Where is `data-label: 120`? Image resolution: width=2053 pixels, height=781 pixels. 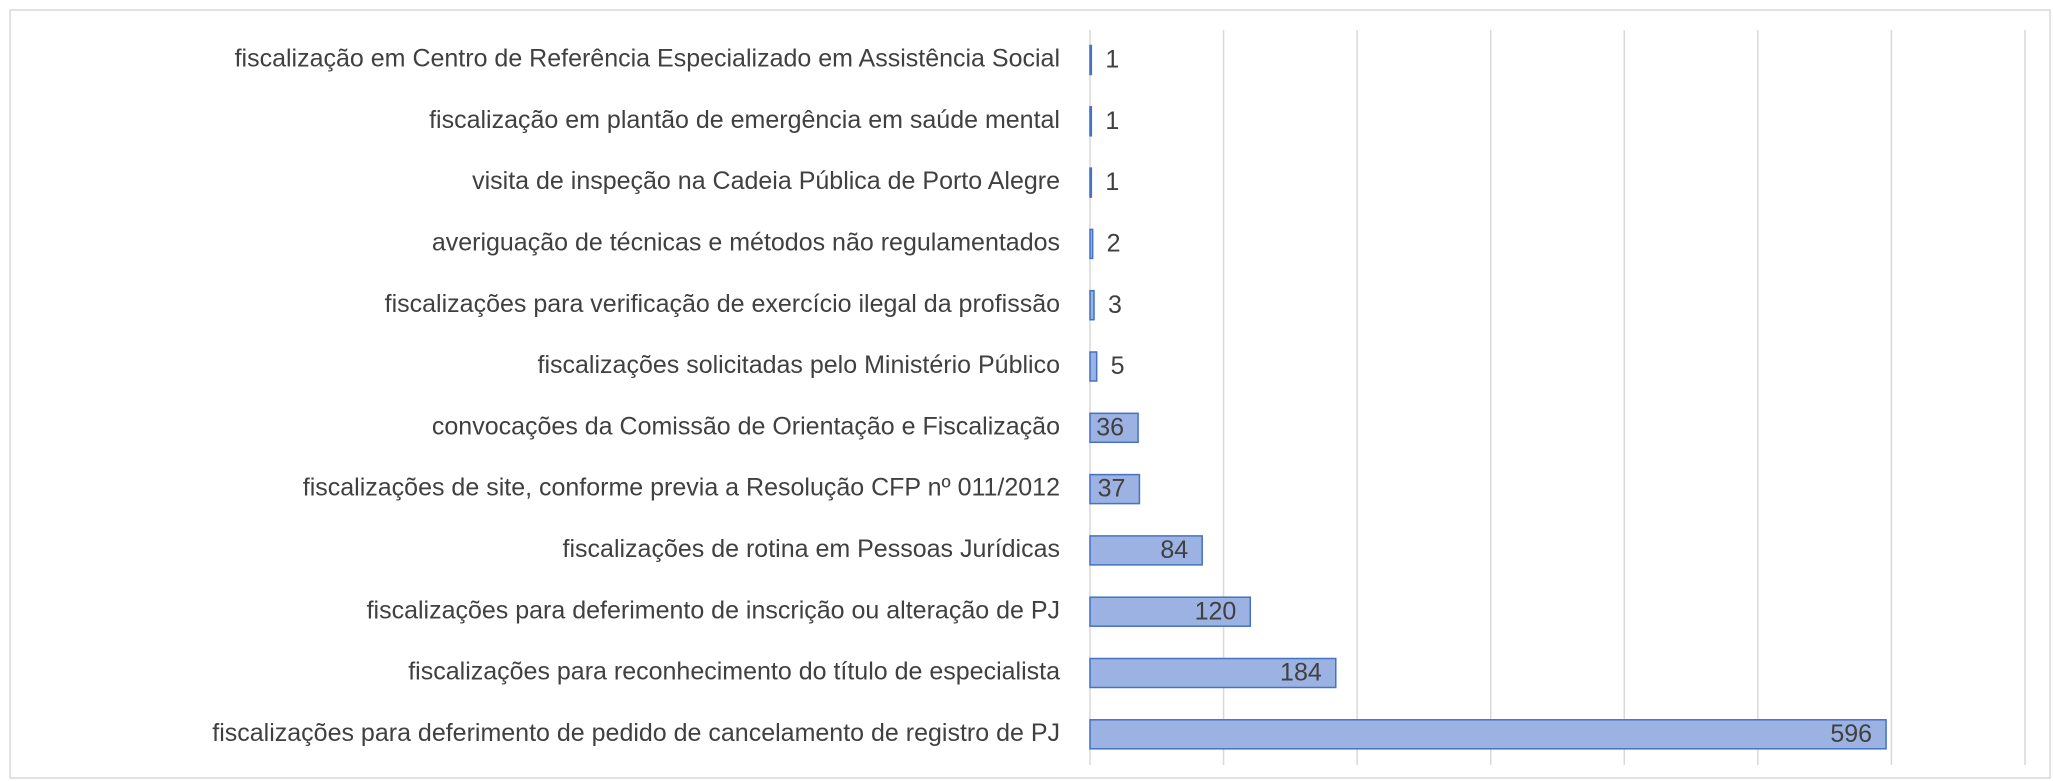 data-label: 120 is located at coordinates (1216, 611).